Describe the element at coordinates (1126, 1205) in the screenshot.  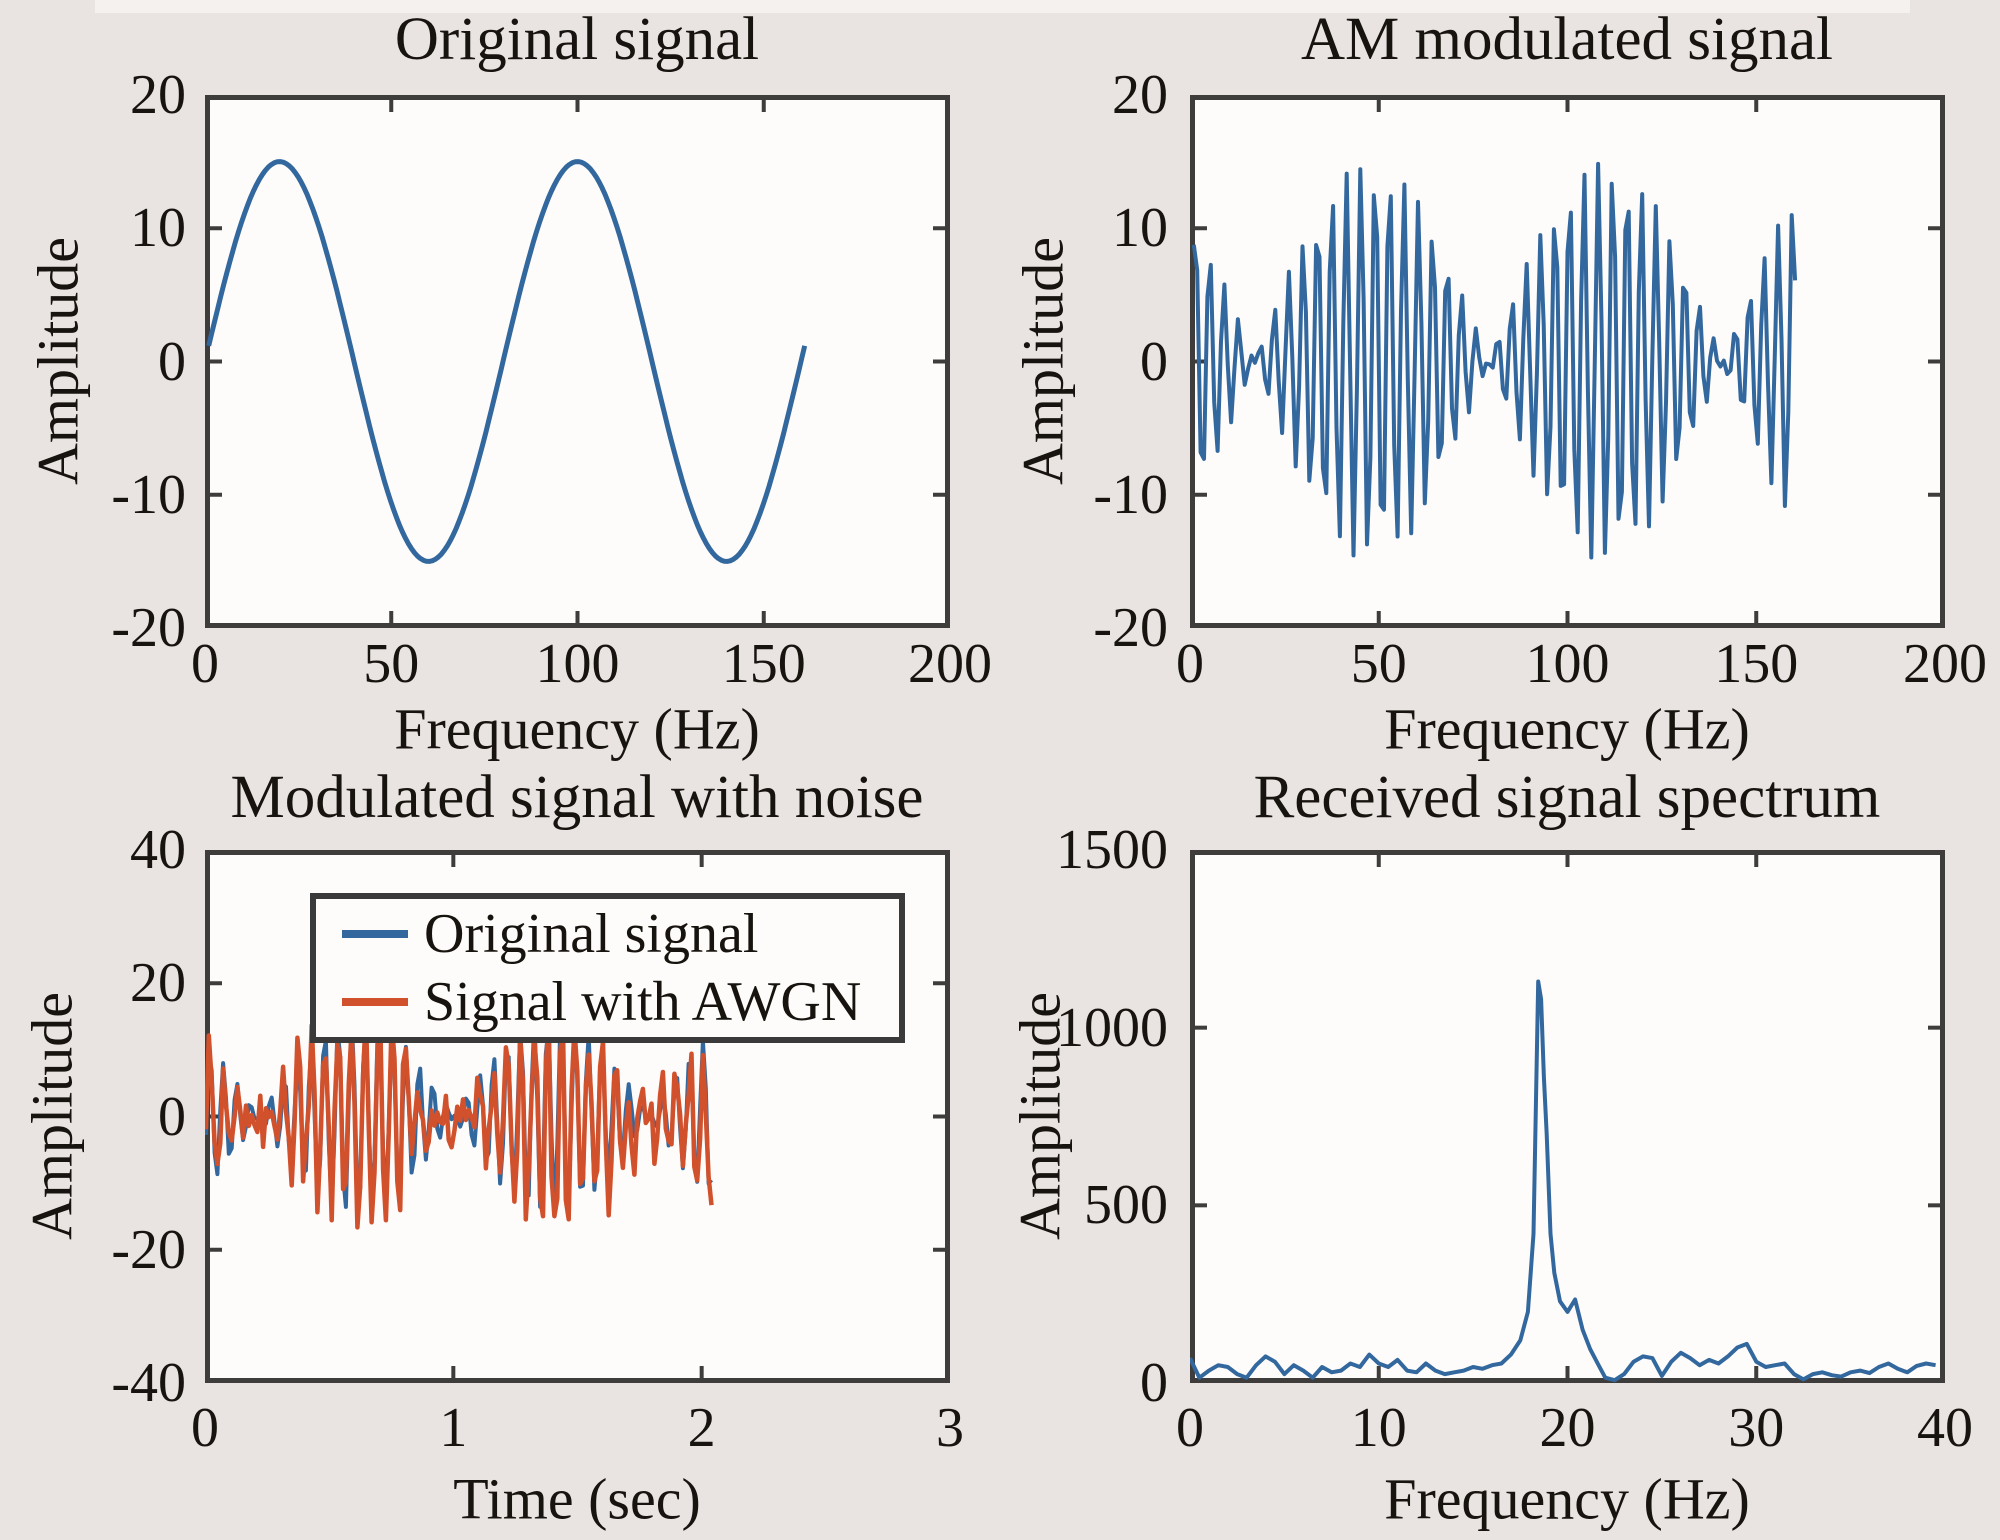
I see `y-tick-label: 500` at that location.